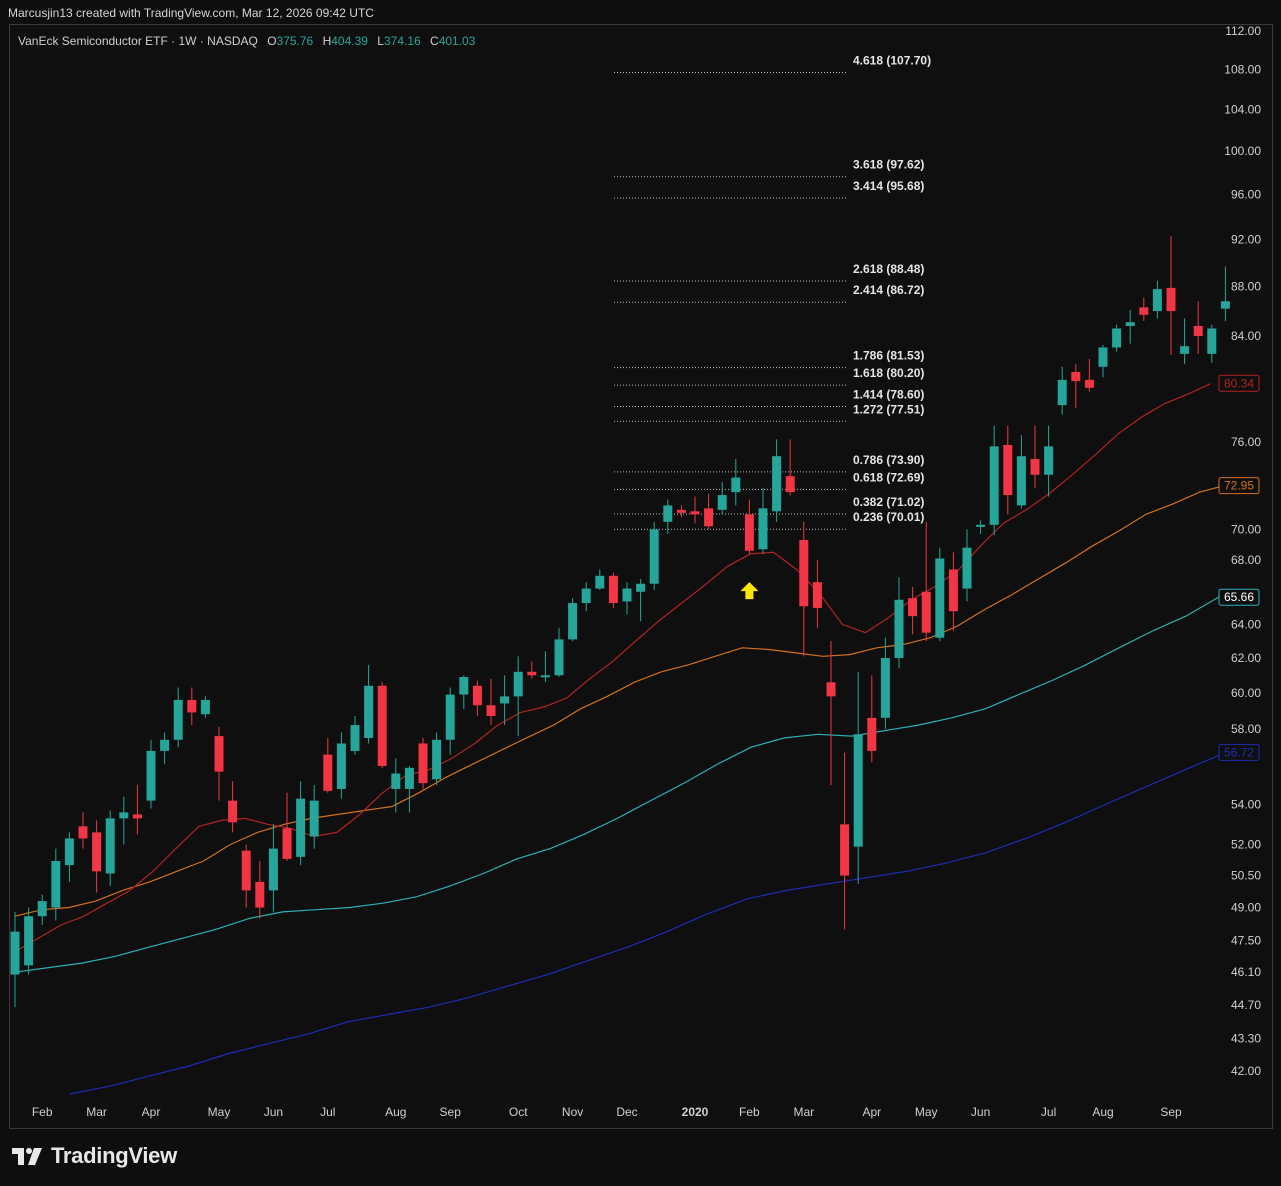 The image size is (1281, 1186). Describe the element at coordinates (1242, 110) in the screenshot. I see `y-tick-label: 104.00` at that location.